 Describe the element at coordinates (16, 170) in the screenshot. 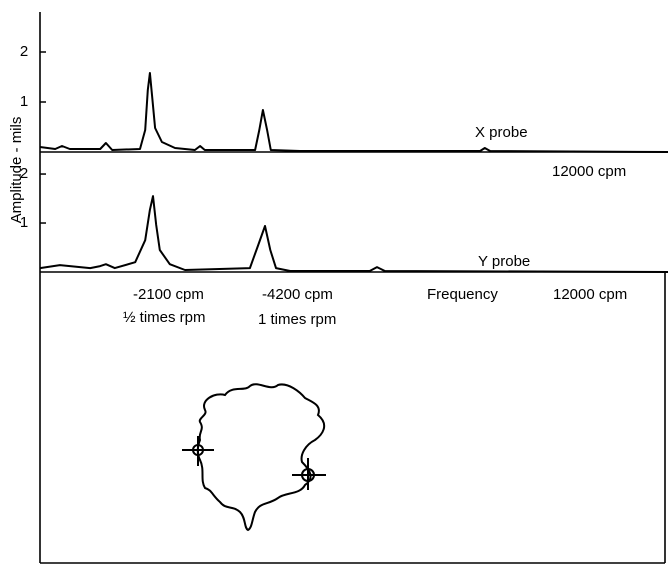

I see `y-axis-label: Amplitude - mils` at that location.